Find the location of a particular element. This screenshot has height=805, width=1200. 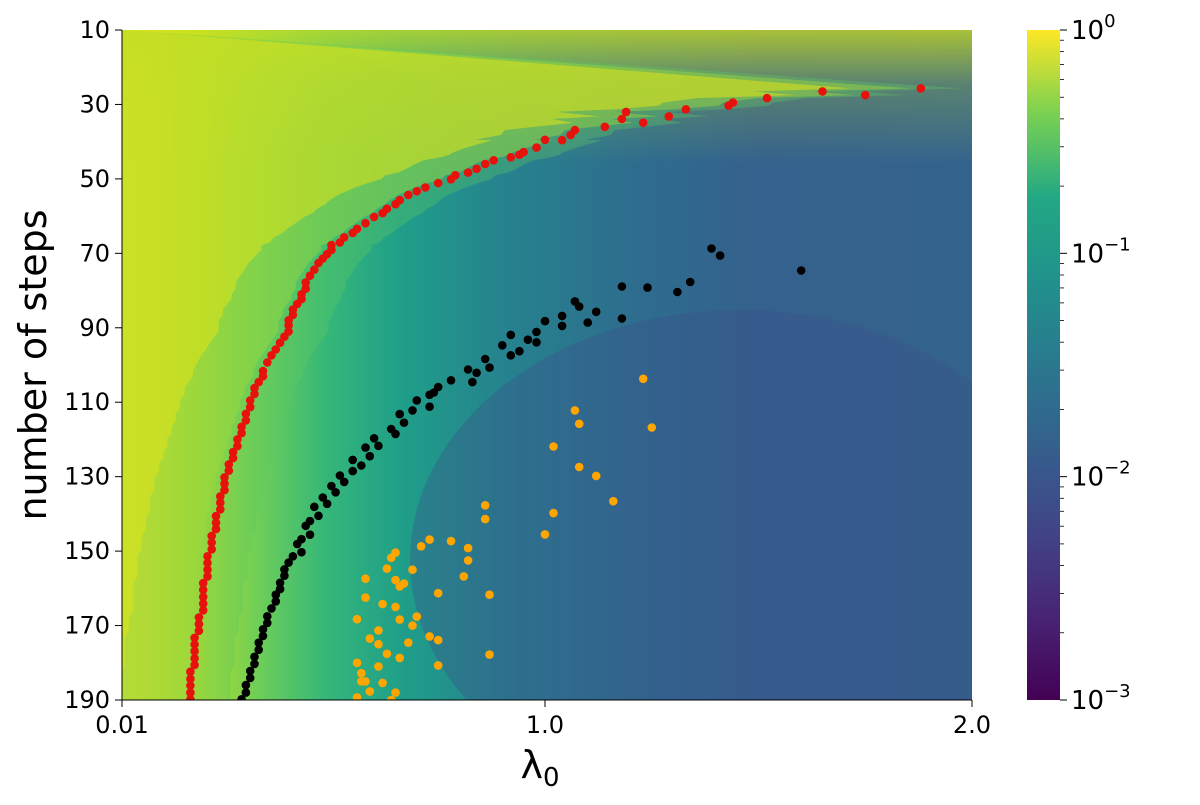

colorbar-tick-label-0: 10⁰ is located at coordinates (1093, 28).